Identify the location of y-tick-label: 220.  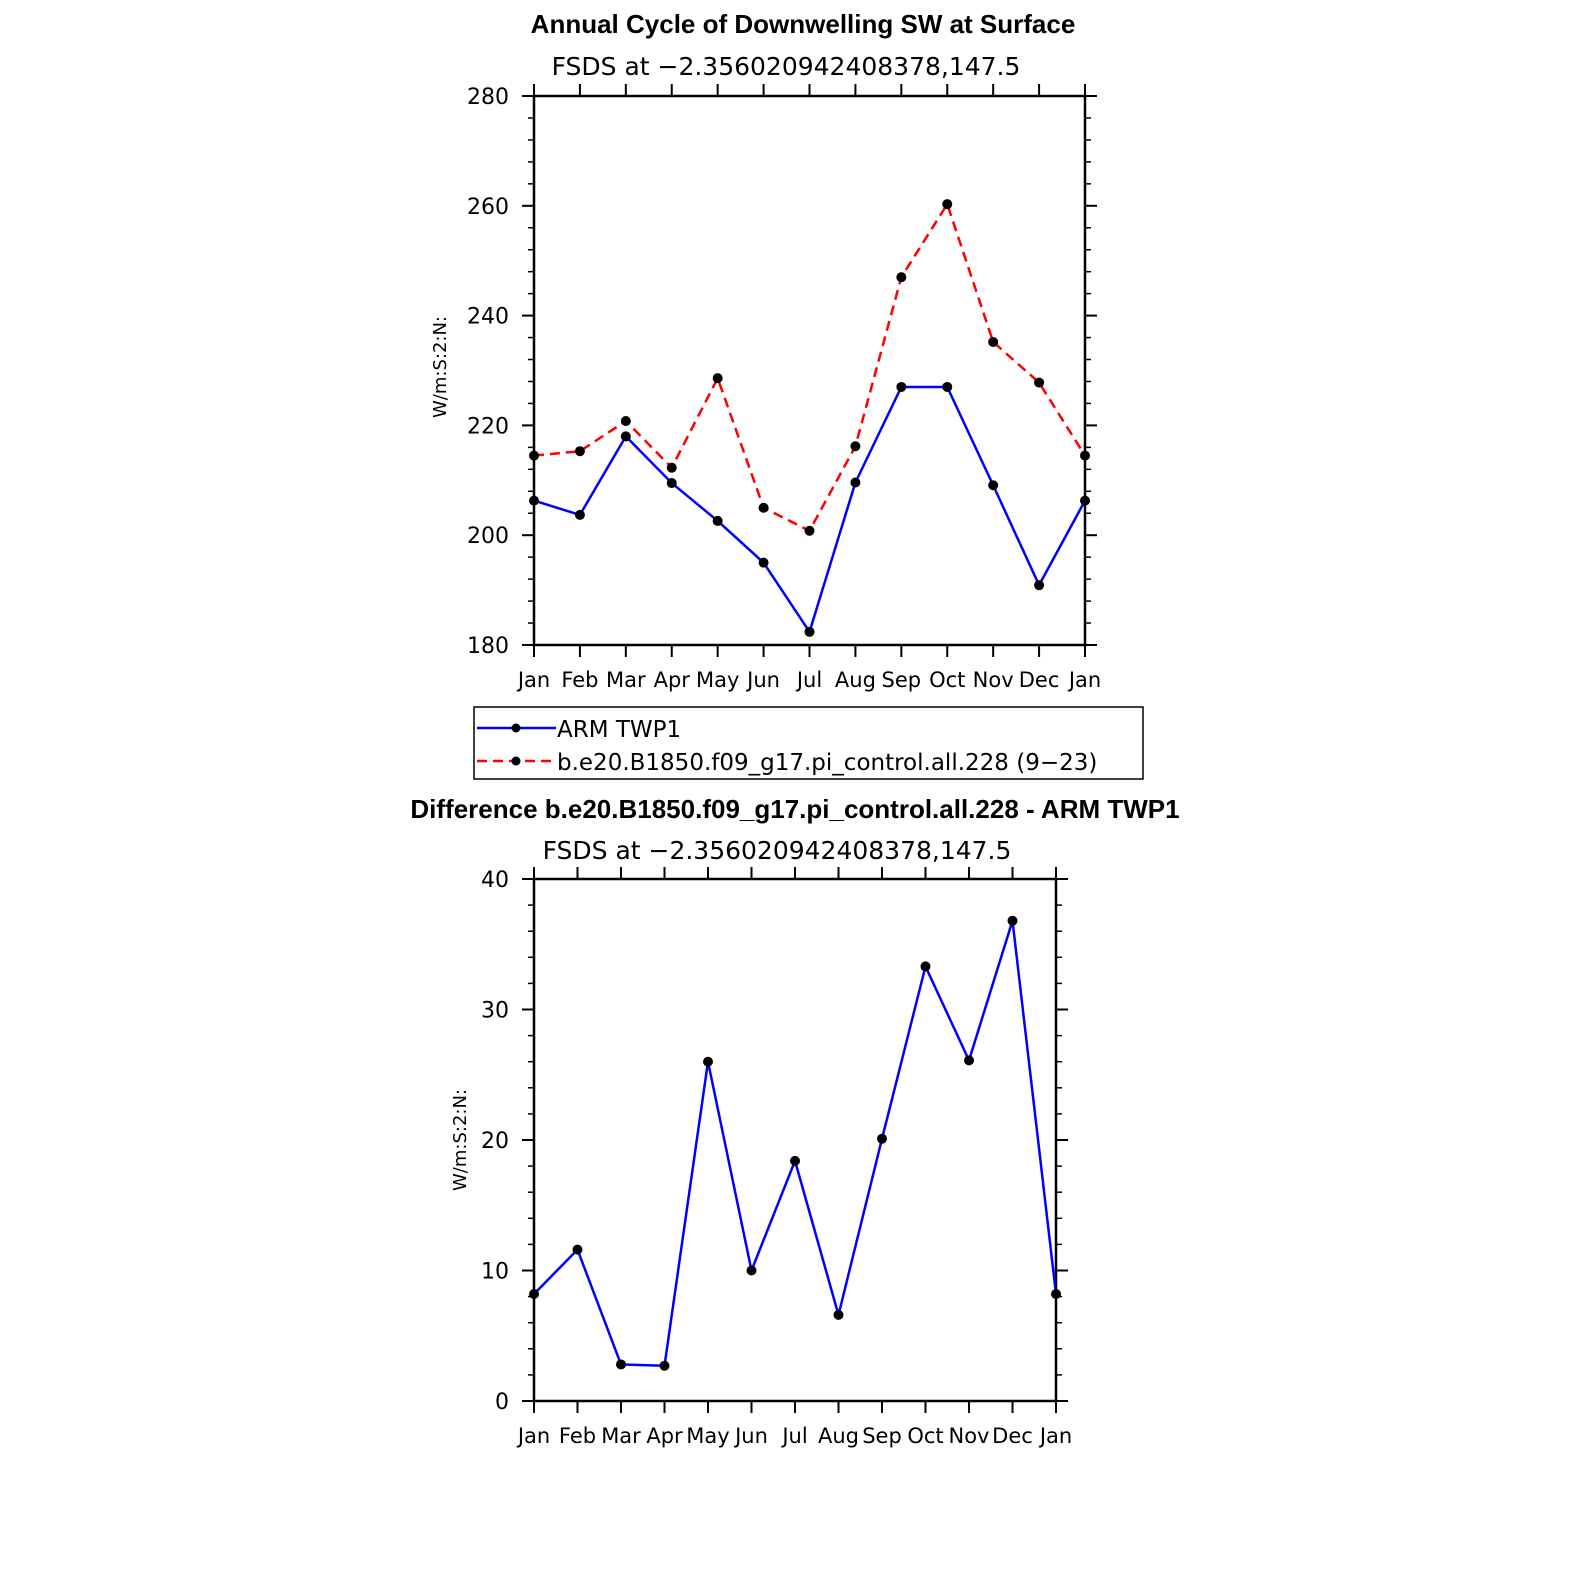
(488, 426).